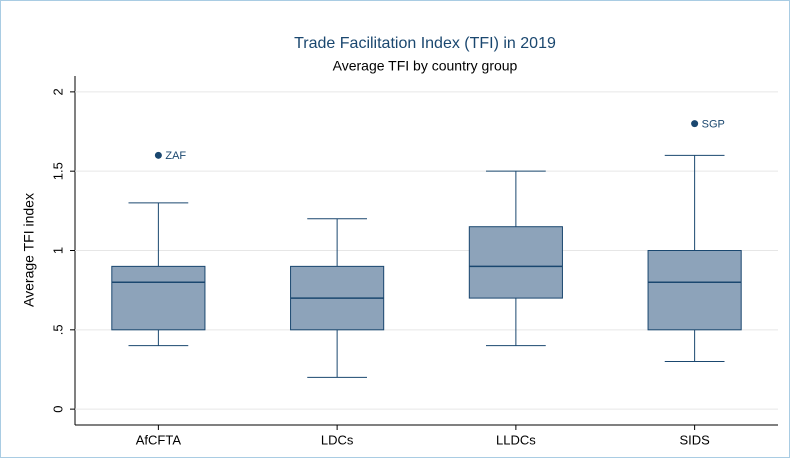  What do you see at coordinates (57, 409) in the screenshot?
I see `y-tick-label: 0` at bounding box center [57, 409].